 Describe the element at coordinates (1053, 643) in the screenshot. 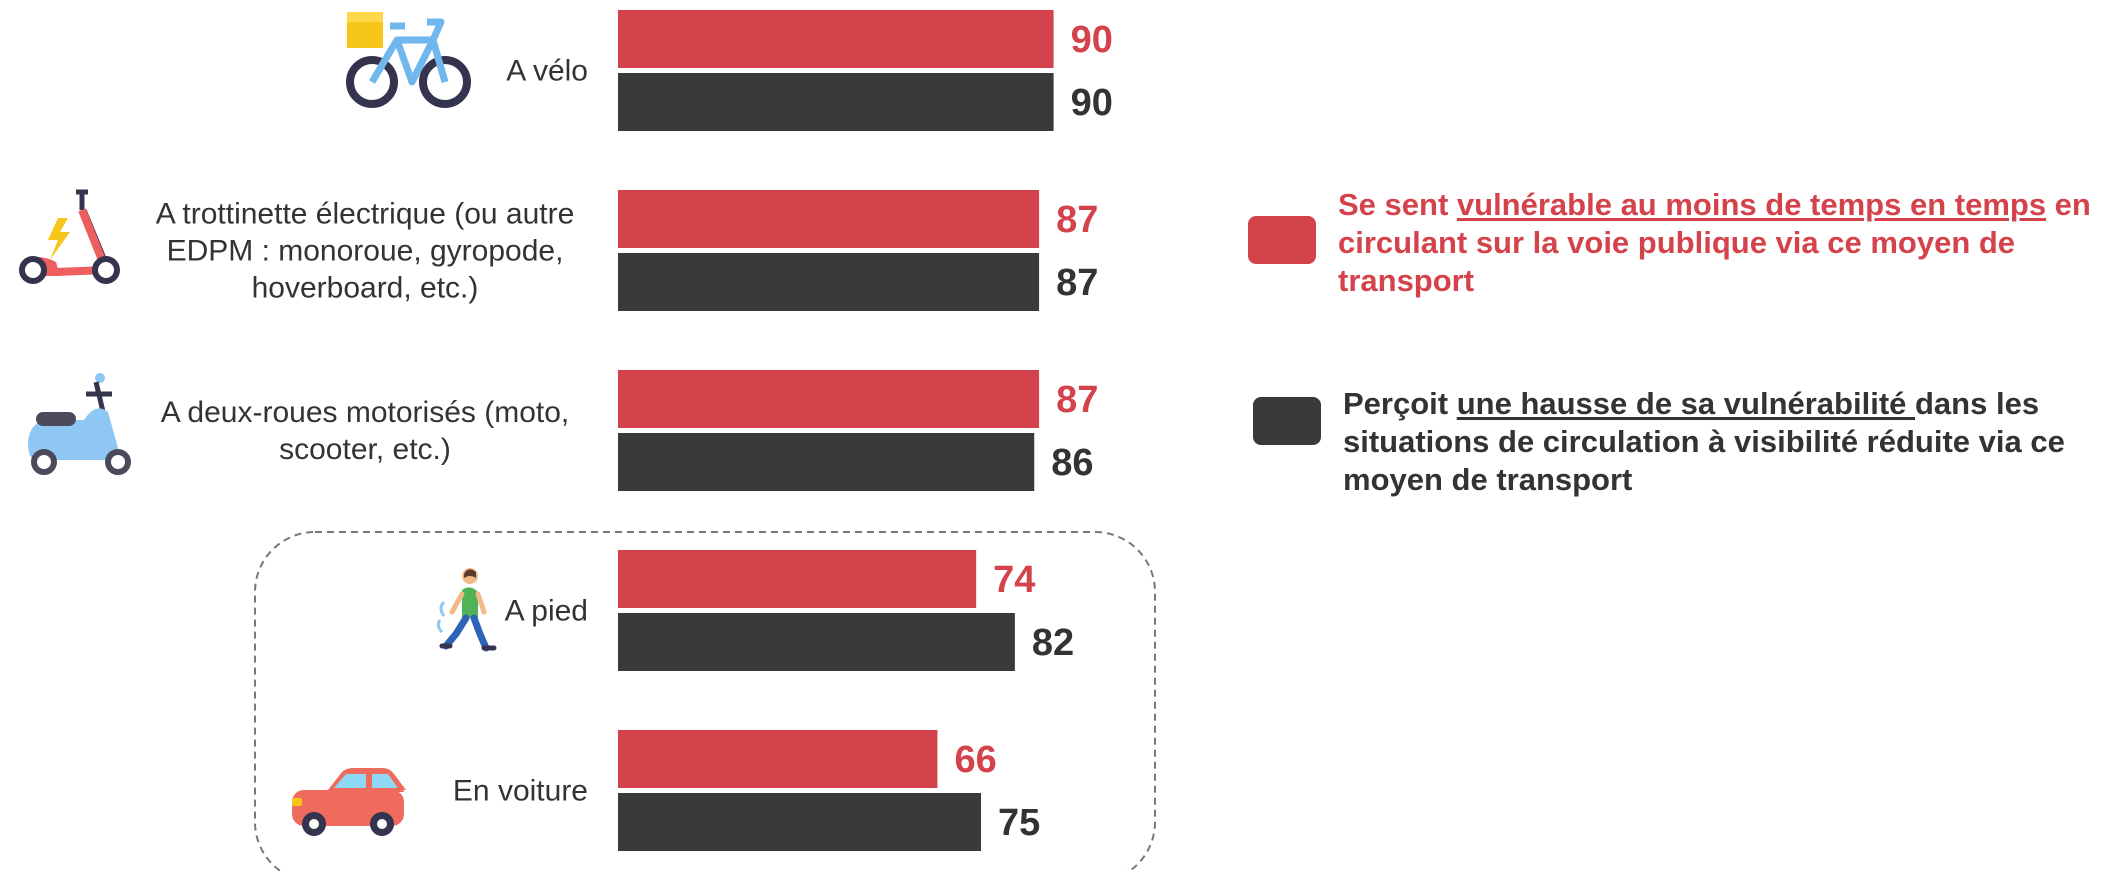

I see `data-label: 82` at that location.